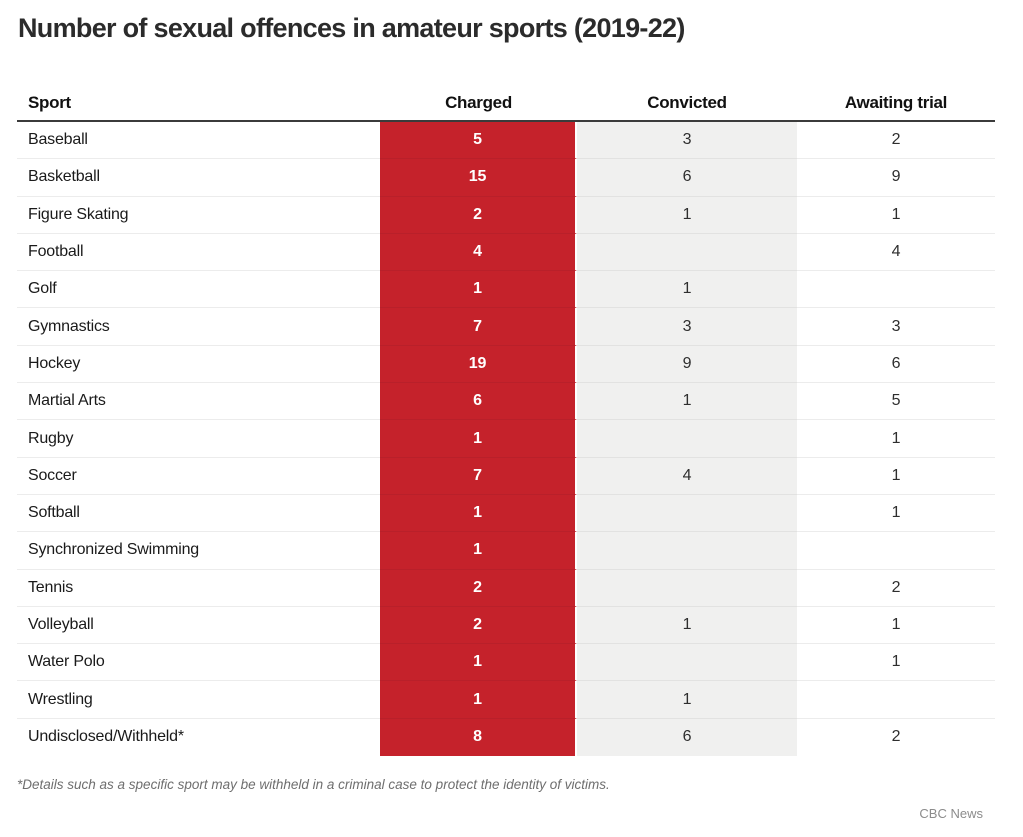 The image size is (1023, 837). I want to click on table-row: Water Polo 1 1, so click(506, 663).